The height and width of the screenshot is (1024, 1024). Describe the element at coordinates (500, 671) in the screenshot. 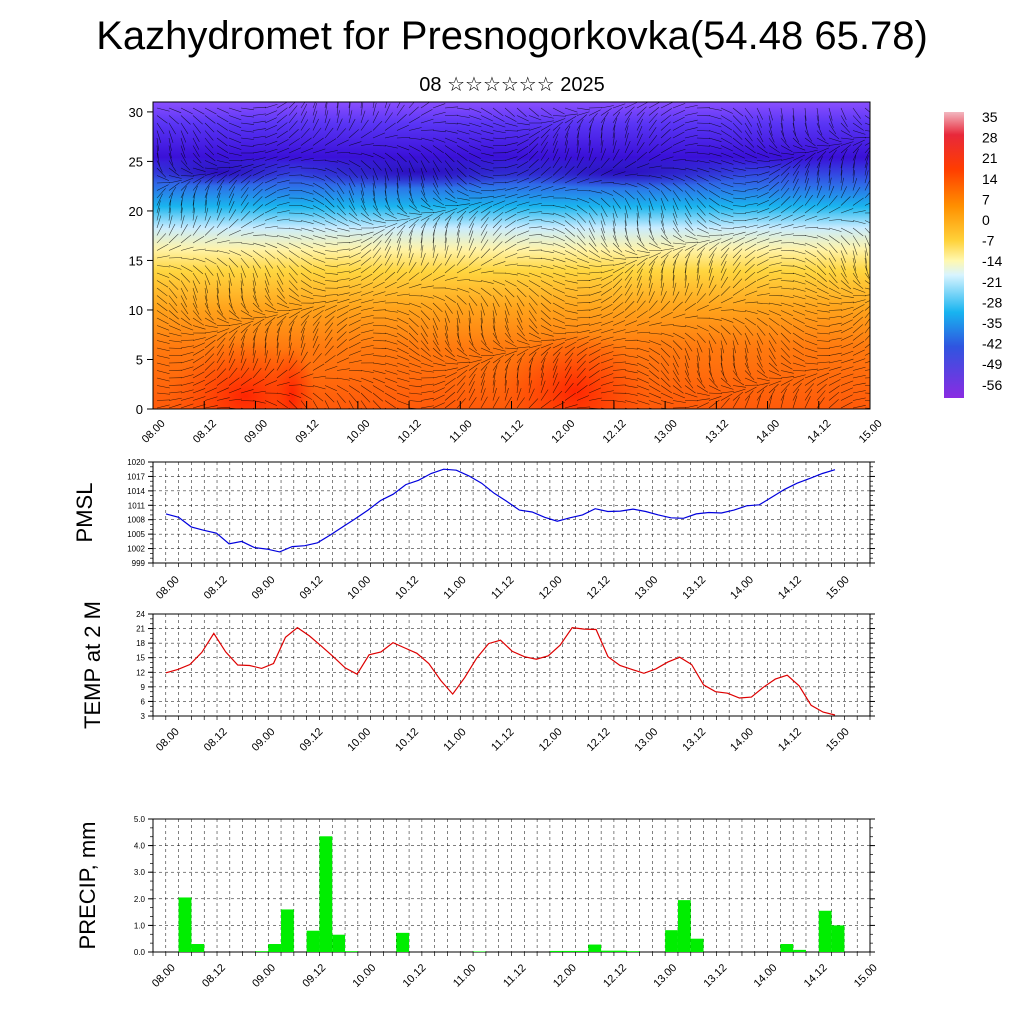

I see `temperature-series-line` at that location.